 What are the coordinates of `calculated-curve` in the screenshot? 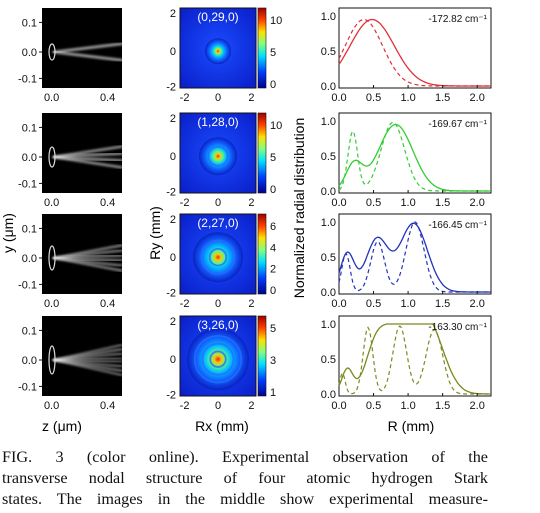 It's located at (414, 360).